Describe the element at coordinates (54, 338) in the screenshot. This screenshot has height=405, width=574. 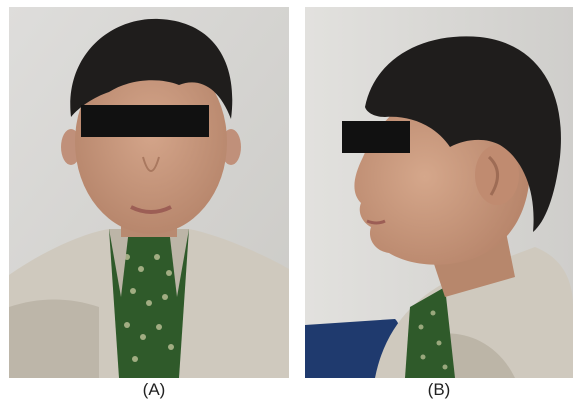
I see `jacket-shadow` at that location.